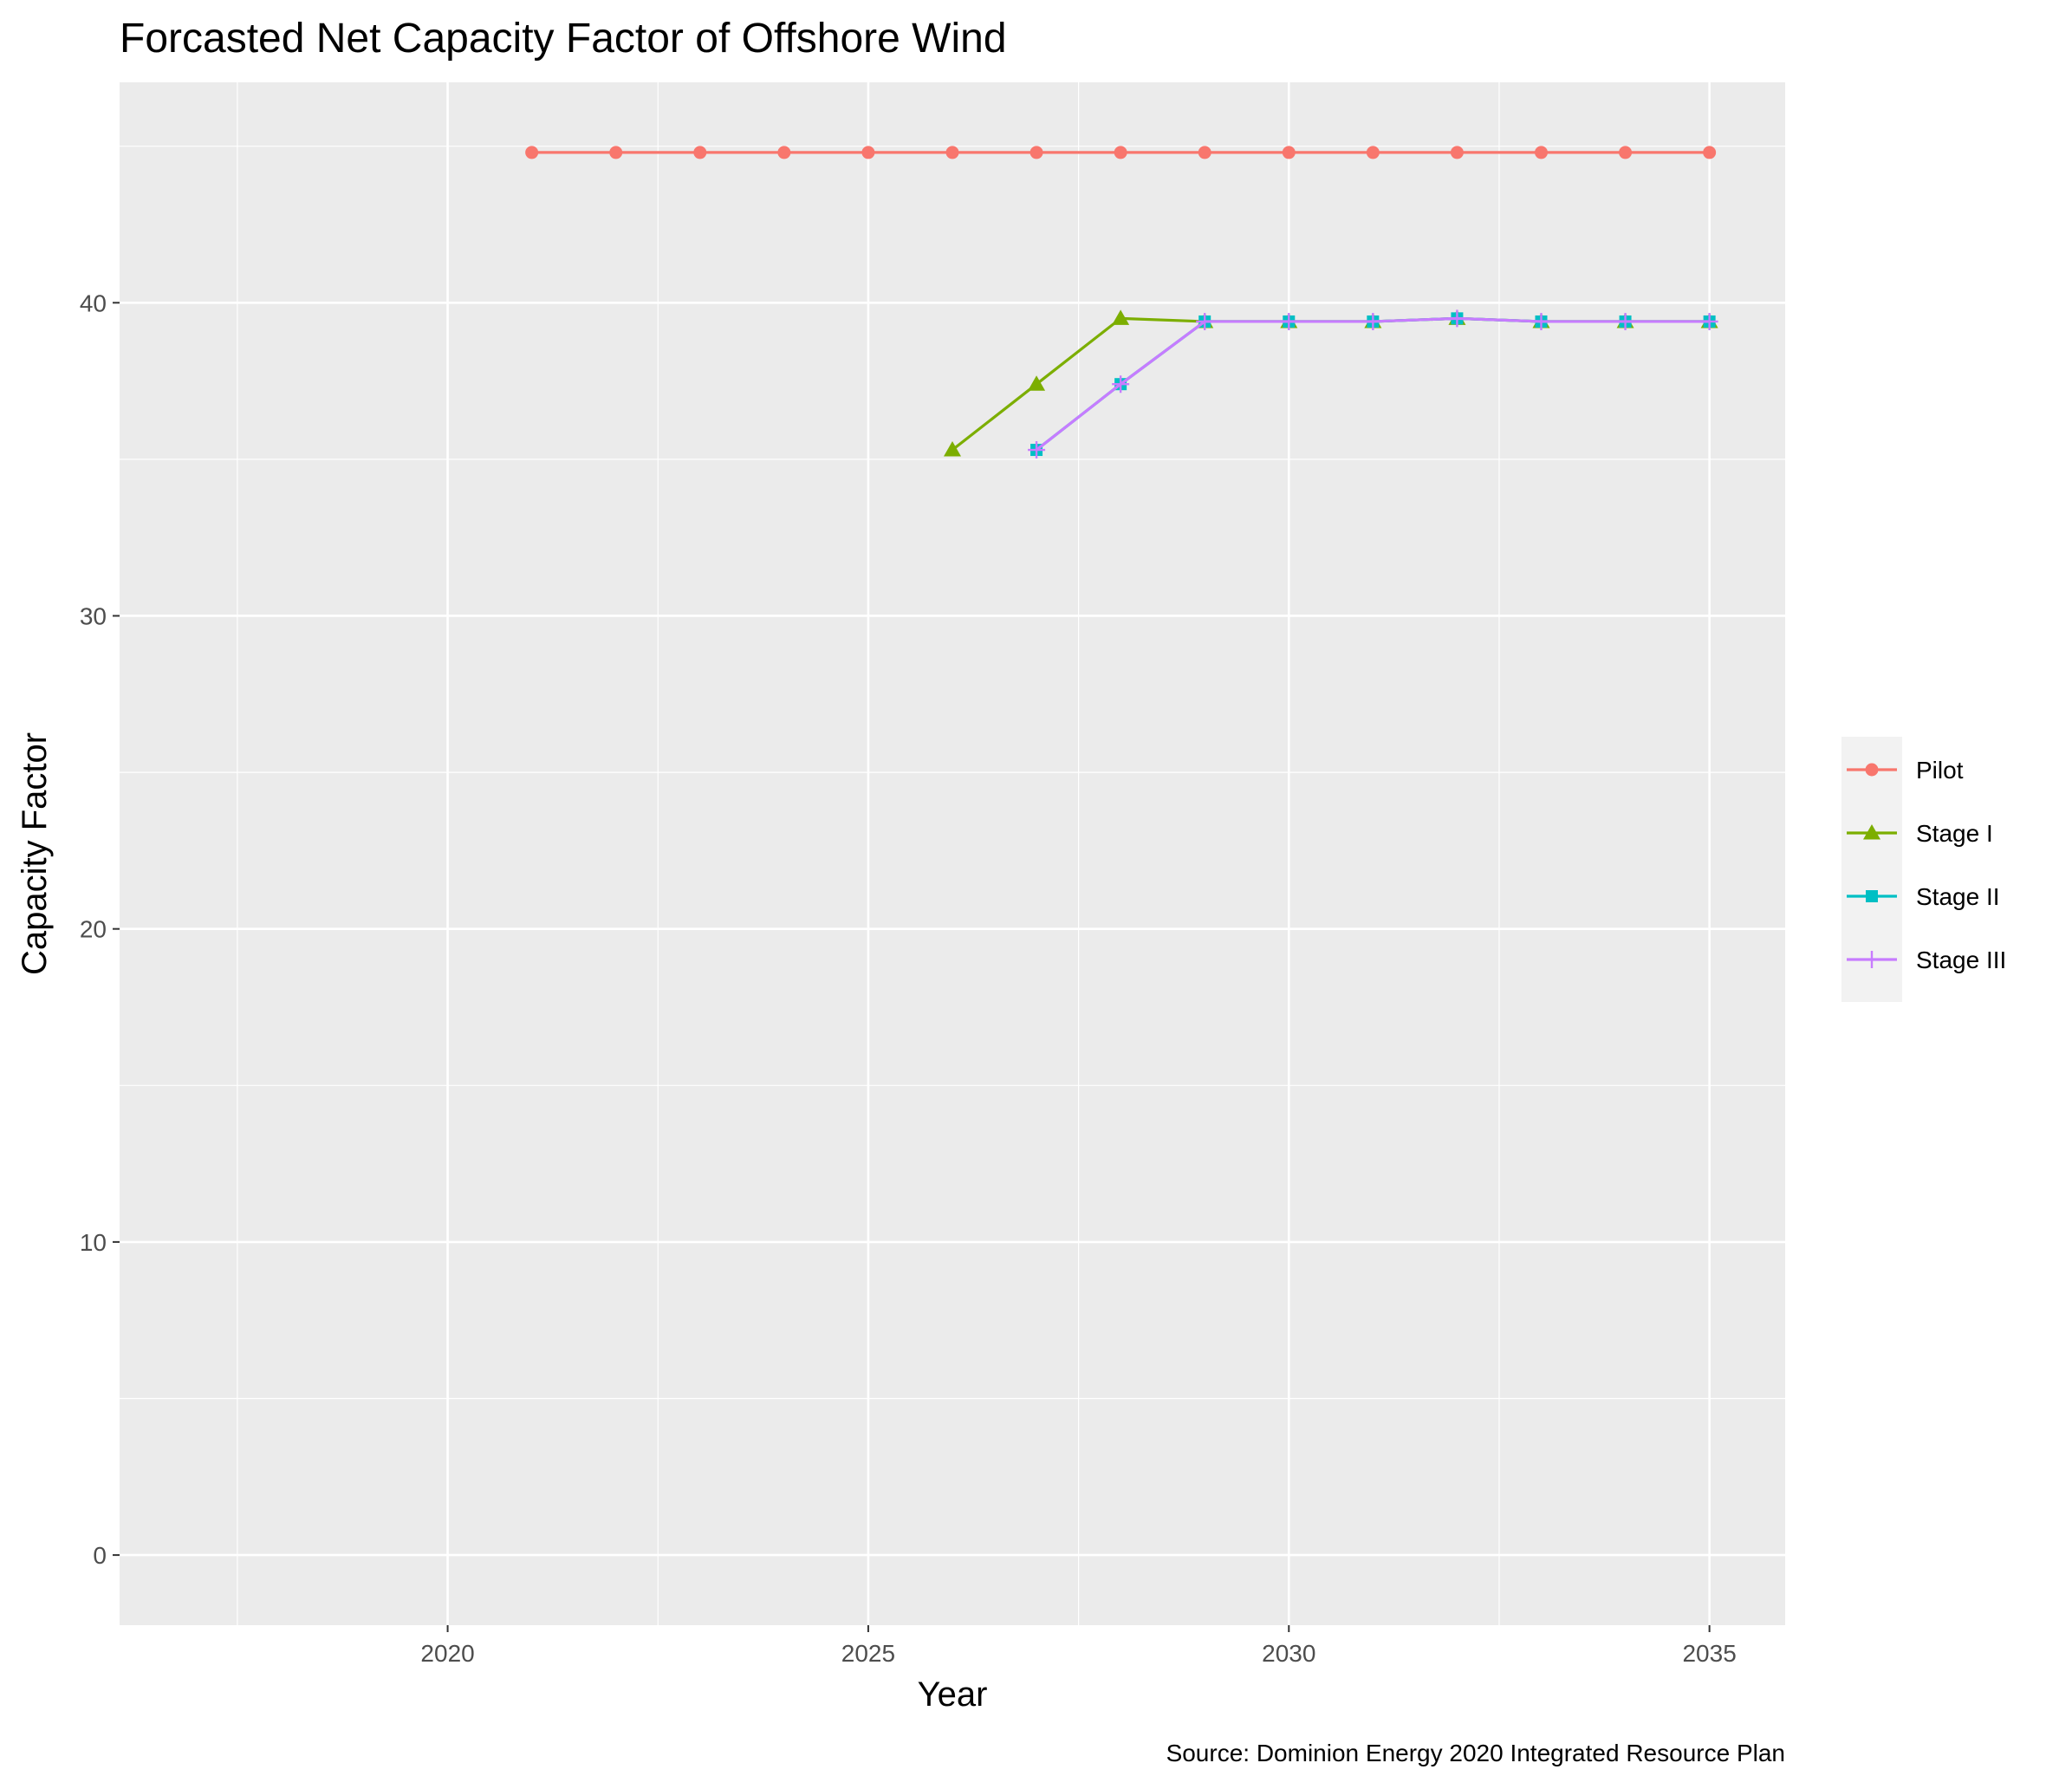 The height and width of the screenshot is (1776, 2072). Describe the element at coordinates (1906, 770) in the screenshot. I see `legend-item: Pilot` at that location.